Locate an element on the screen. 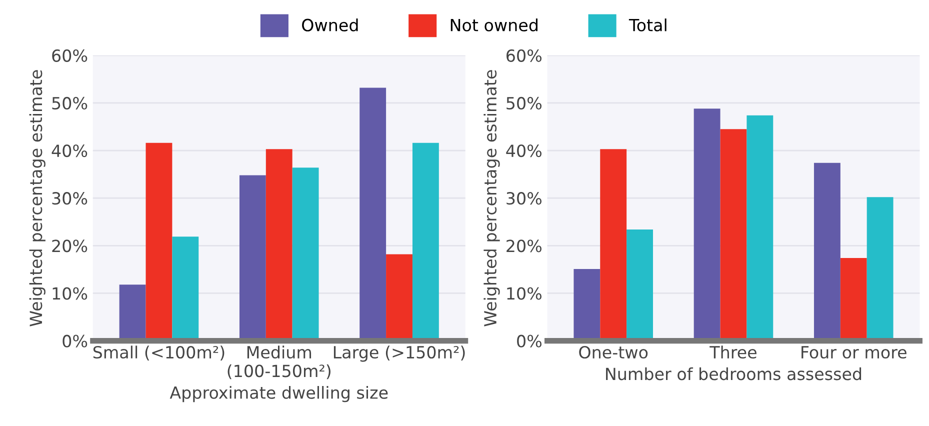 Image resolution: width=929 pixels, height=426 pixels. x-tick-label: One-two is located at coordinates (613, 352).